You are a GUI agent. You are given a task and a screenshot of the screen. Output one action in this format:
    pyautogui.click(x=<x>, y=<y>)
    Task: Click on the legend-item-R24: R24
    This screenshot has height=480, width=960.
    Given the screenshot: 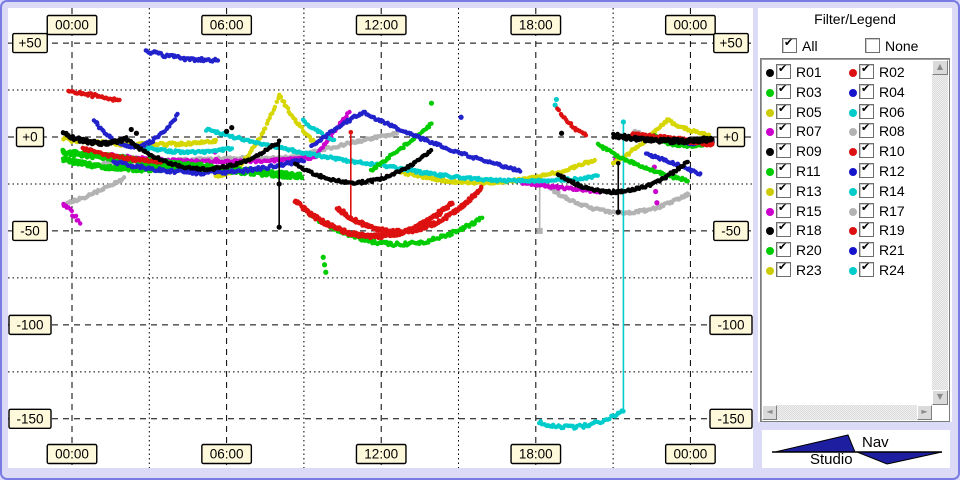 What is the action you would take?
    pyautogui.click(x=877, y=270)
    